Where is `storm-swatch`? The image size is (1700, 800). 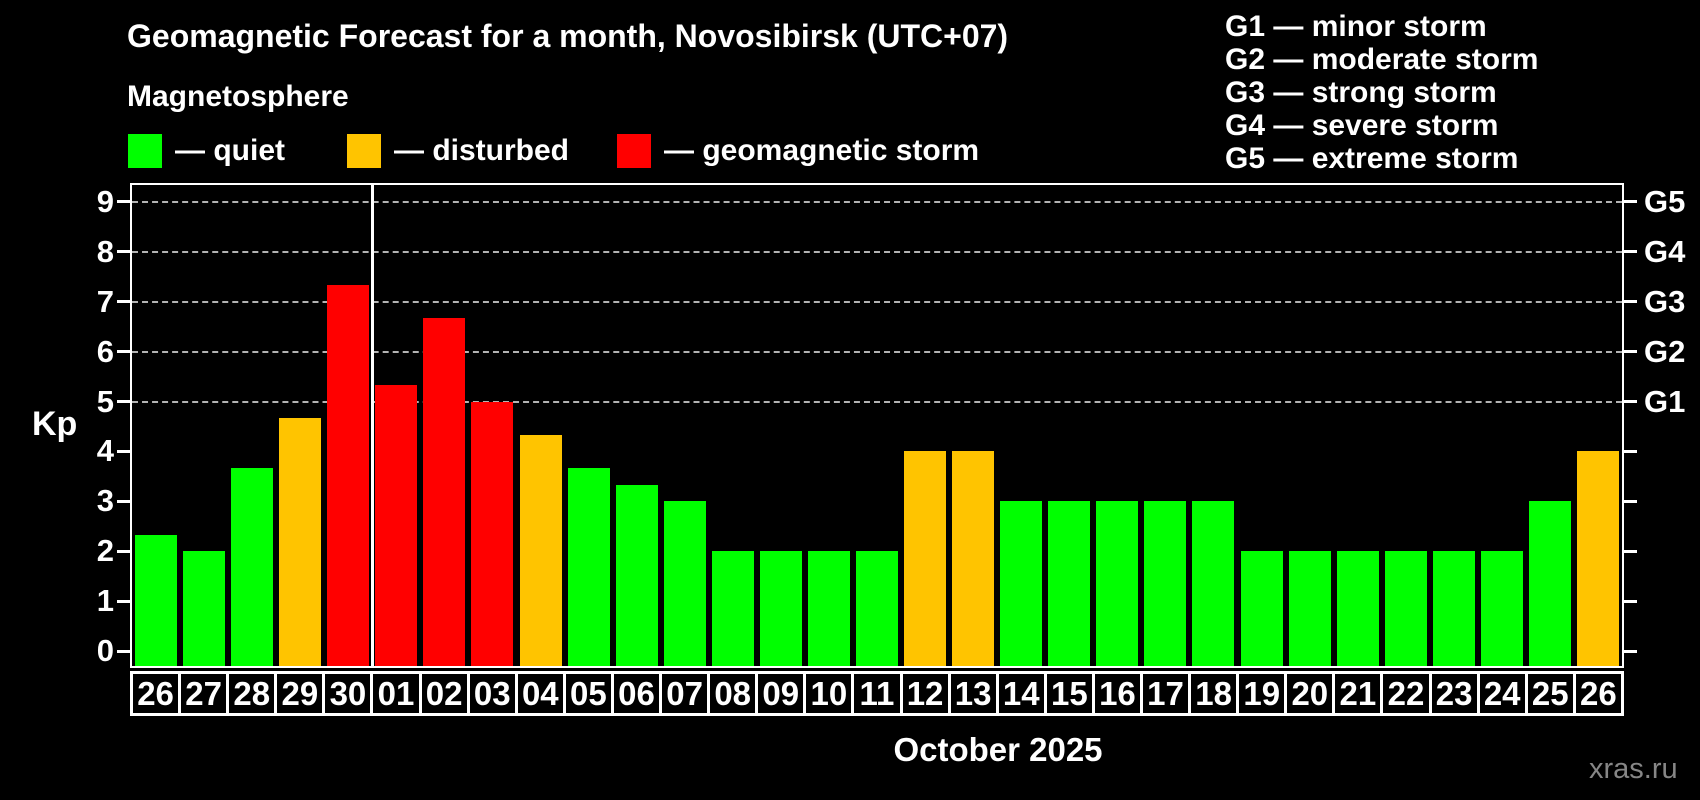
storm-swatch is located at coordinates (634, 151).